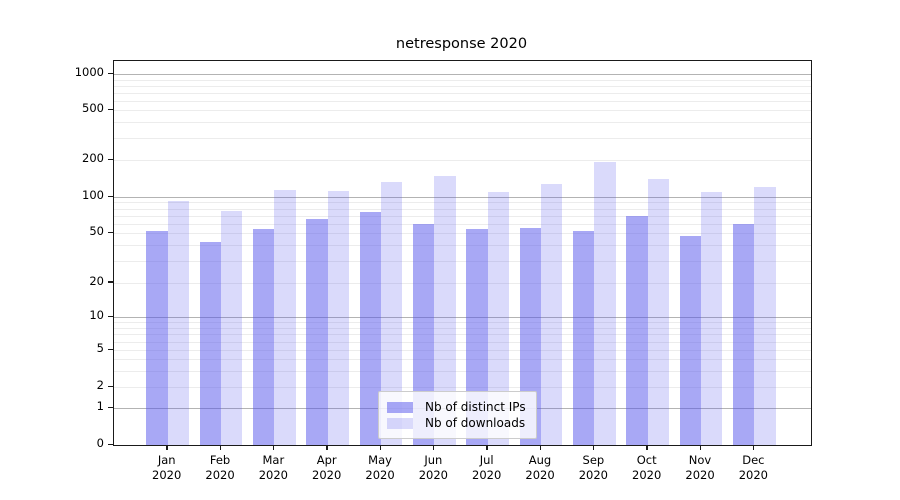 Image resolution: width=900 pixels, height=500 pixels. I want to click on bar-downloads-feb, so click(232, 327).